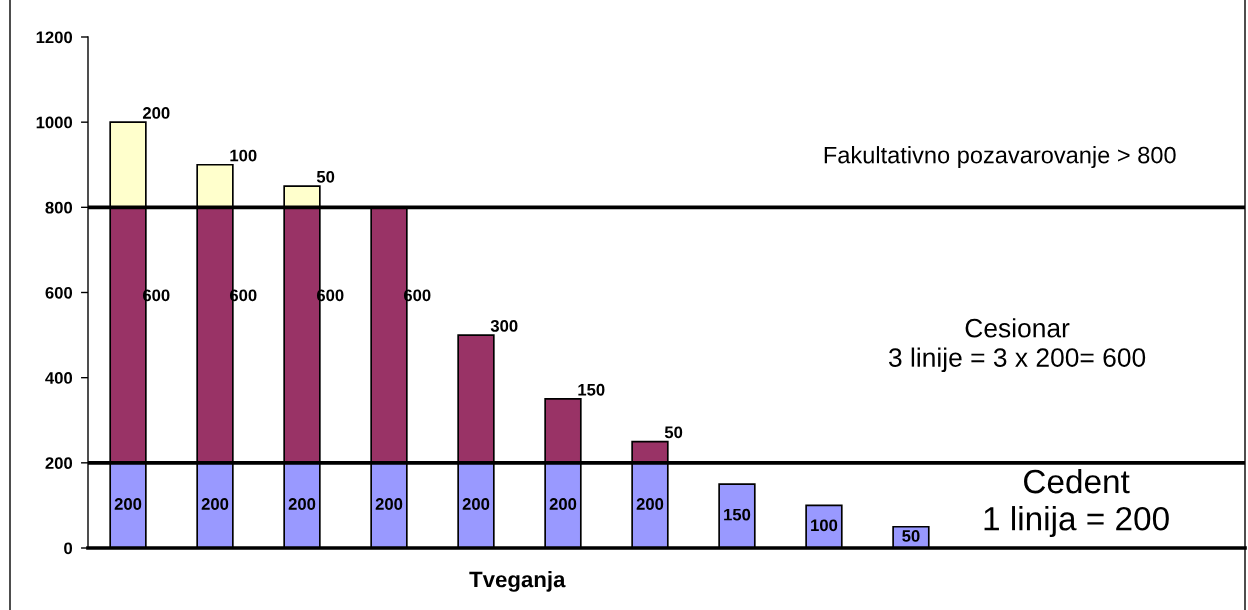 This screenshot has width=1248, height=610. What do you see at coordinates (54, 122) in the screenshot?
I see `y-tick-label: 1000` at bounding box center [54, 122].